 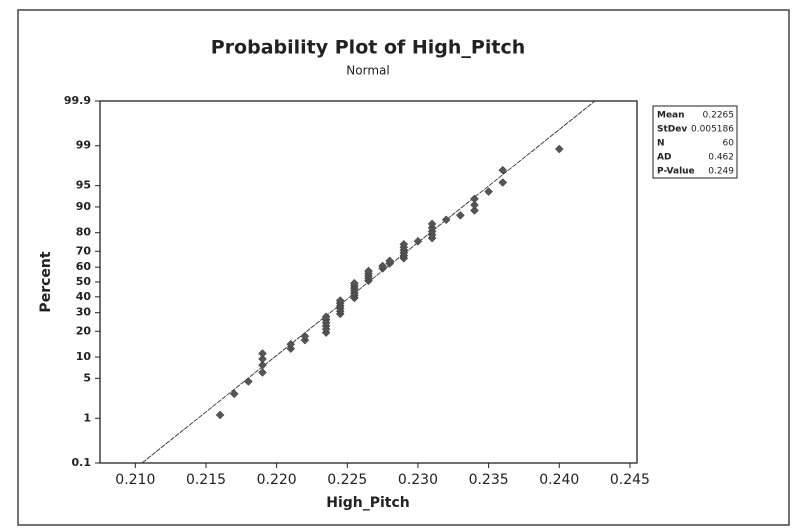 I want to click on stat-value: 0.2265, so click(x=719, y=116).